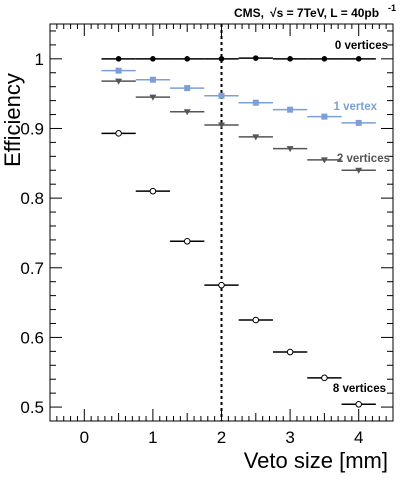 This screenshot has width=415, height=482. Describe the element at coordinates (358, 437) in the screenshot. I see `x-tick-label: 4` at that location.